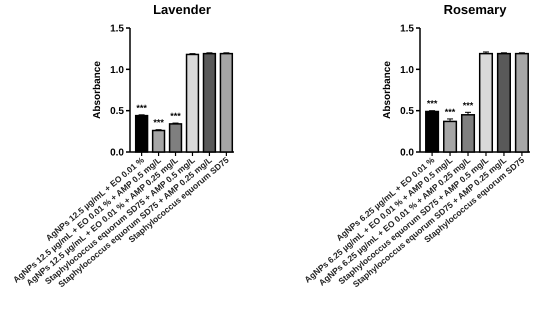 This screenshot has height=319, width=550. What do you see at coordinates (182, 9) in the screenshot?
I see `chart-title: Lavender` at bounding box center [182, 9].